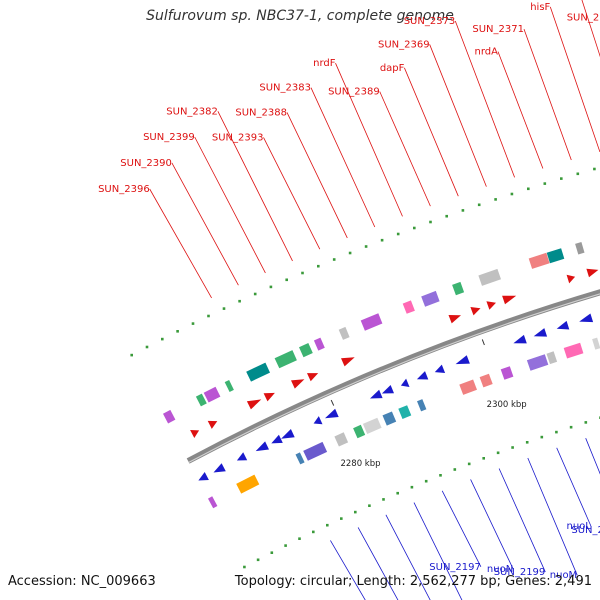 The width and height of the screenshot is (600, 600). I want to click on gene-label: nuoM, so click(563, 575).